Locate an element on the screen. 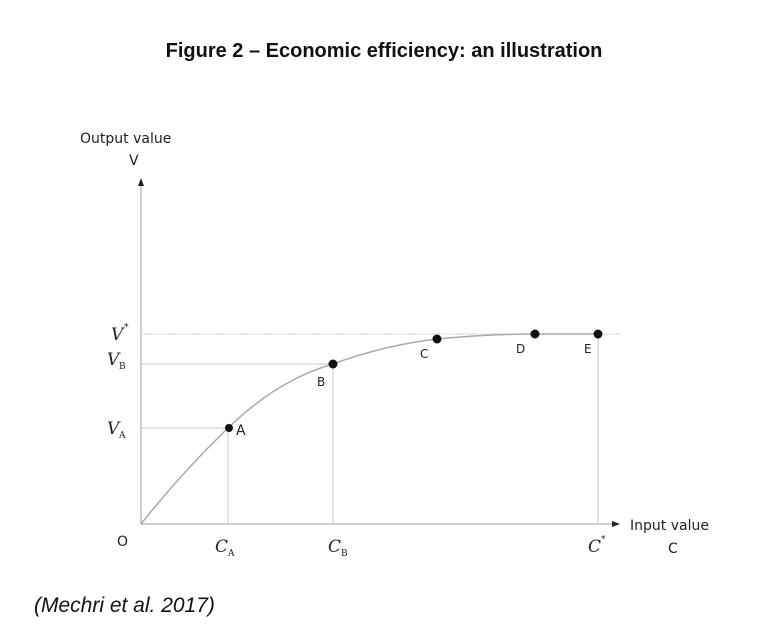 Image resolution: width=768 pixels, height=642 pixels. point-a is located at coordinates (229, 428).